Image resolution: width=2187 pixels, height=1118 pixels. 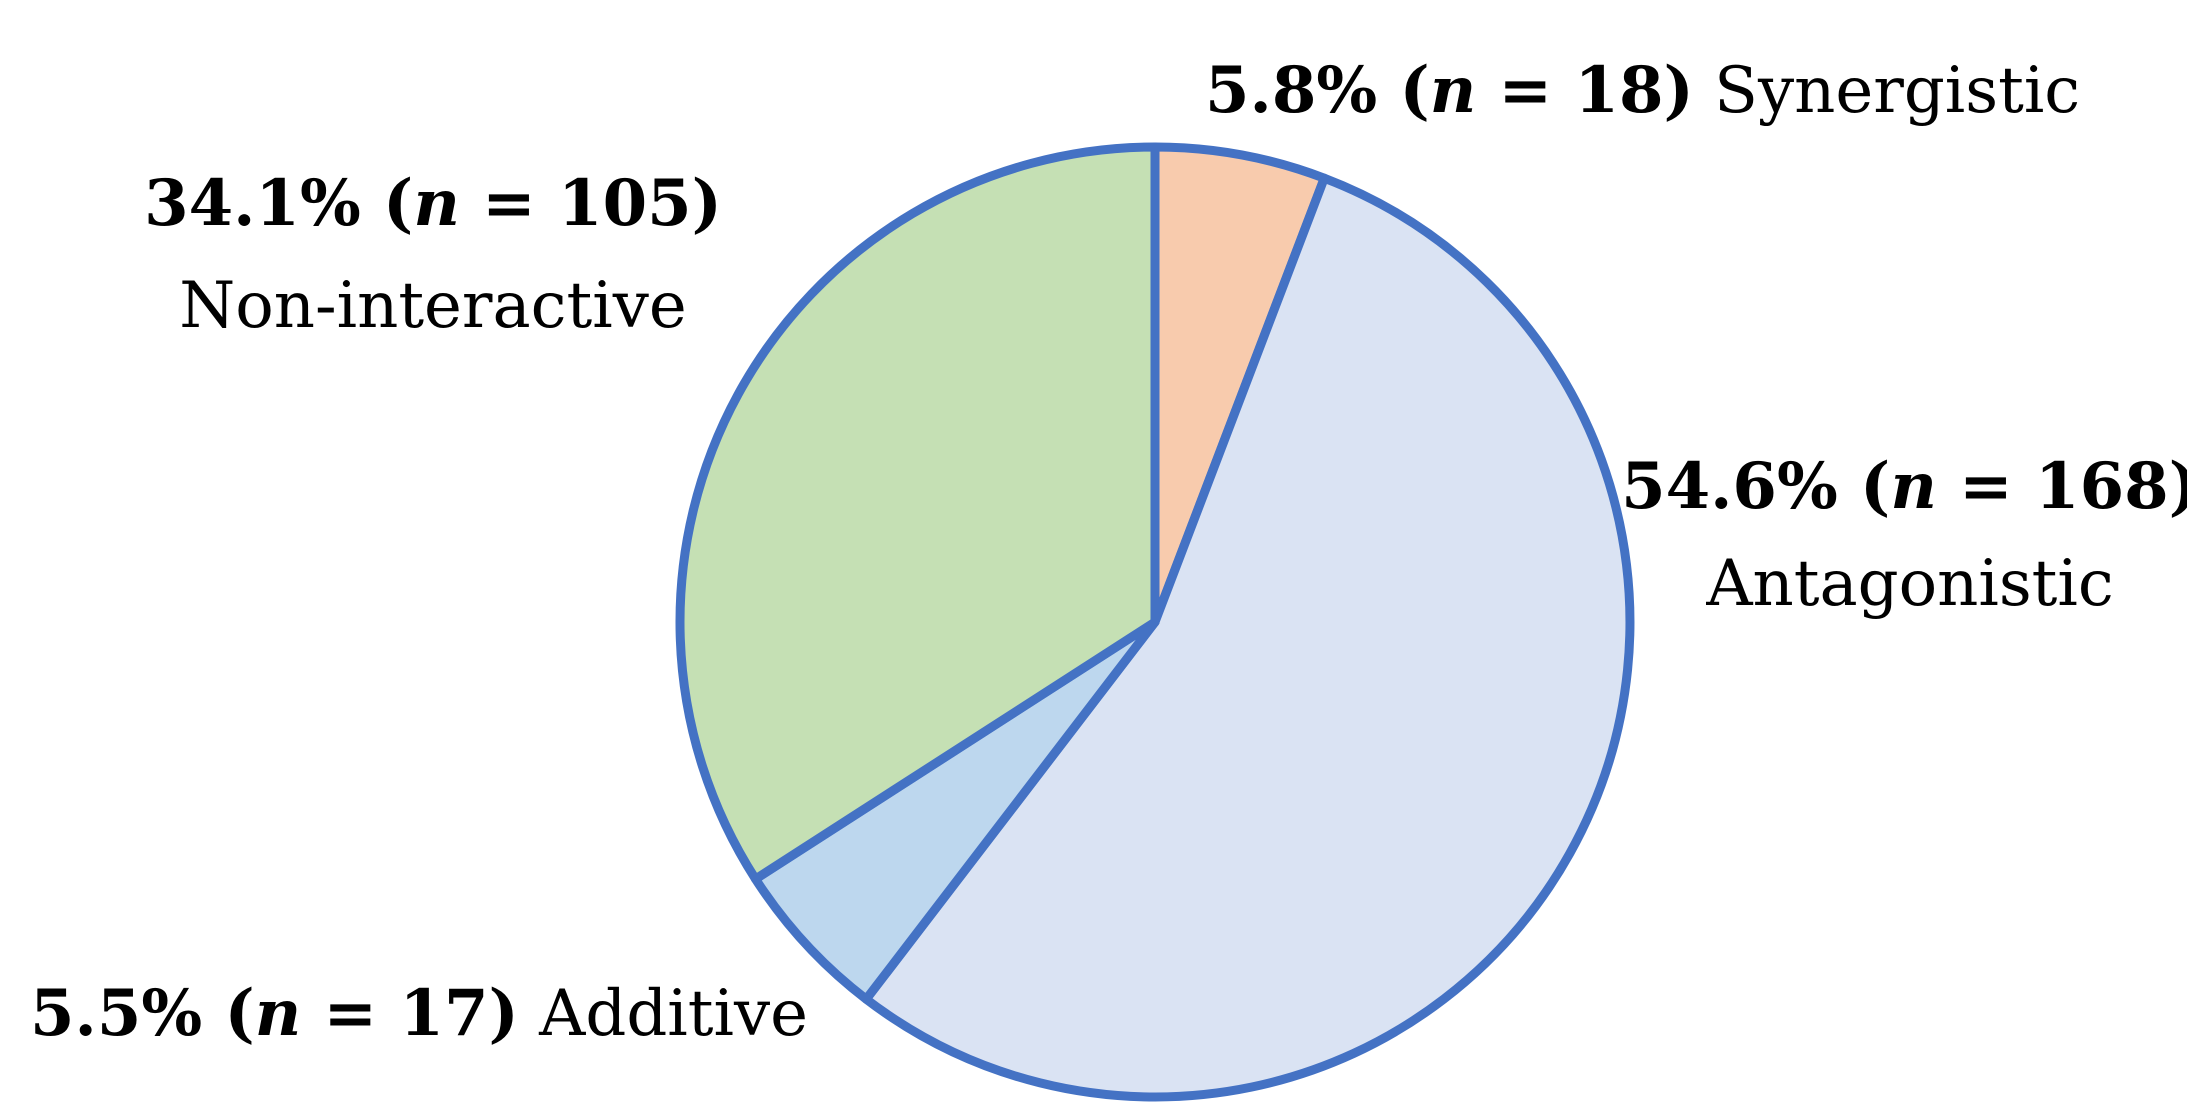 What do you see at coordinates (433, 203) in the screenshot?
I see `label-non-interactive-value: 34.1% (n = 105)` at bounding box center [433, 203].